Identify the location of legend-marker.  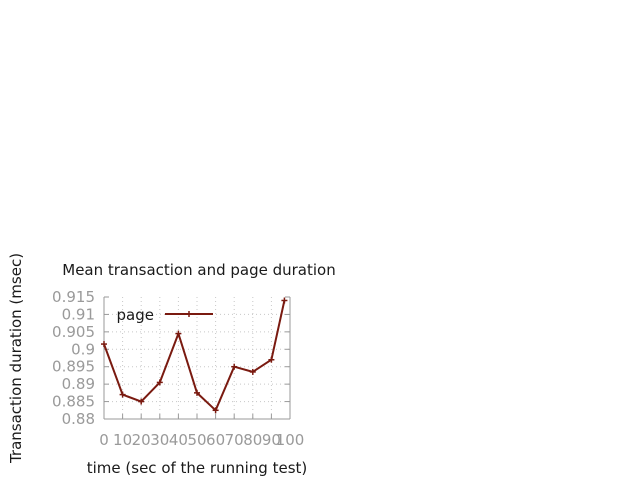
(189, 314).